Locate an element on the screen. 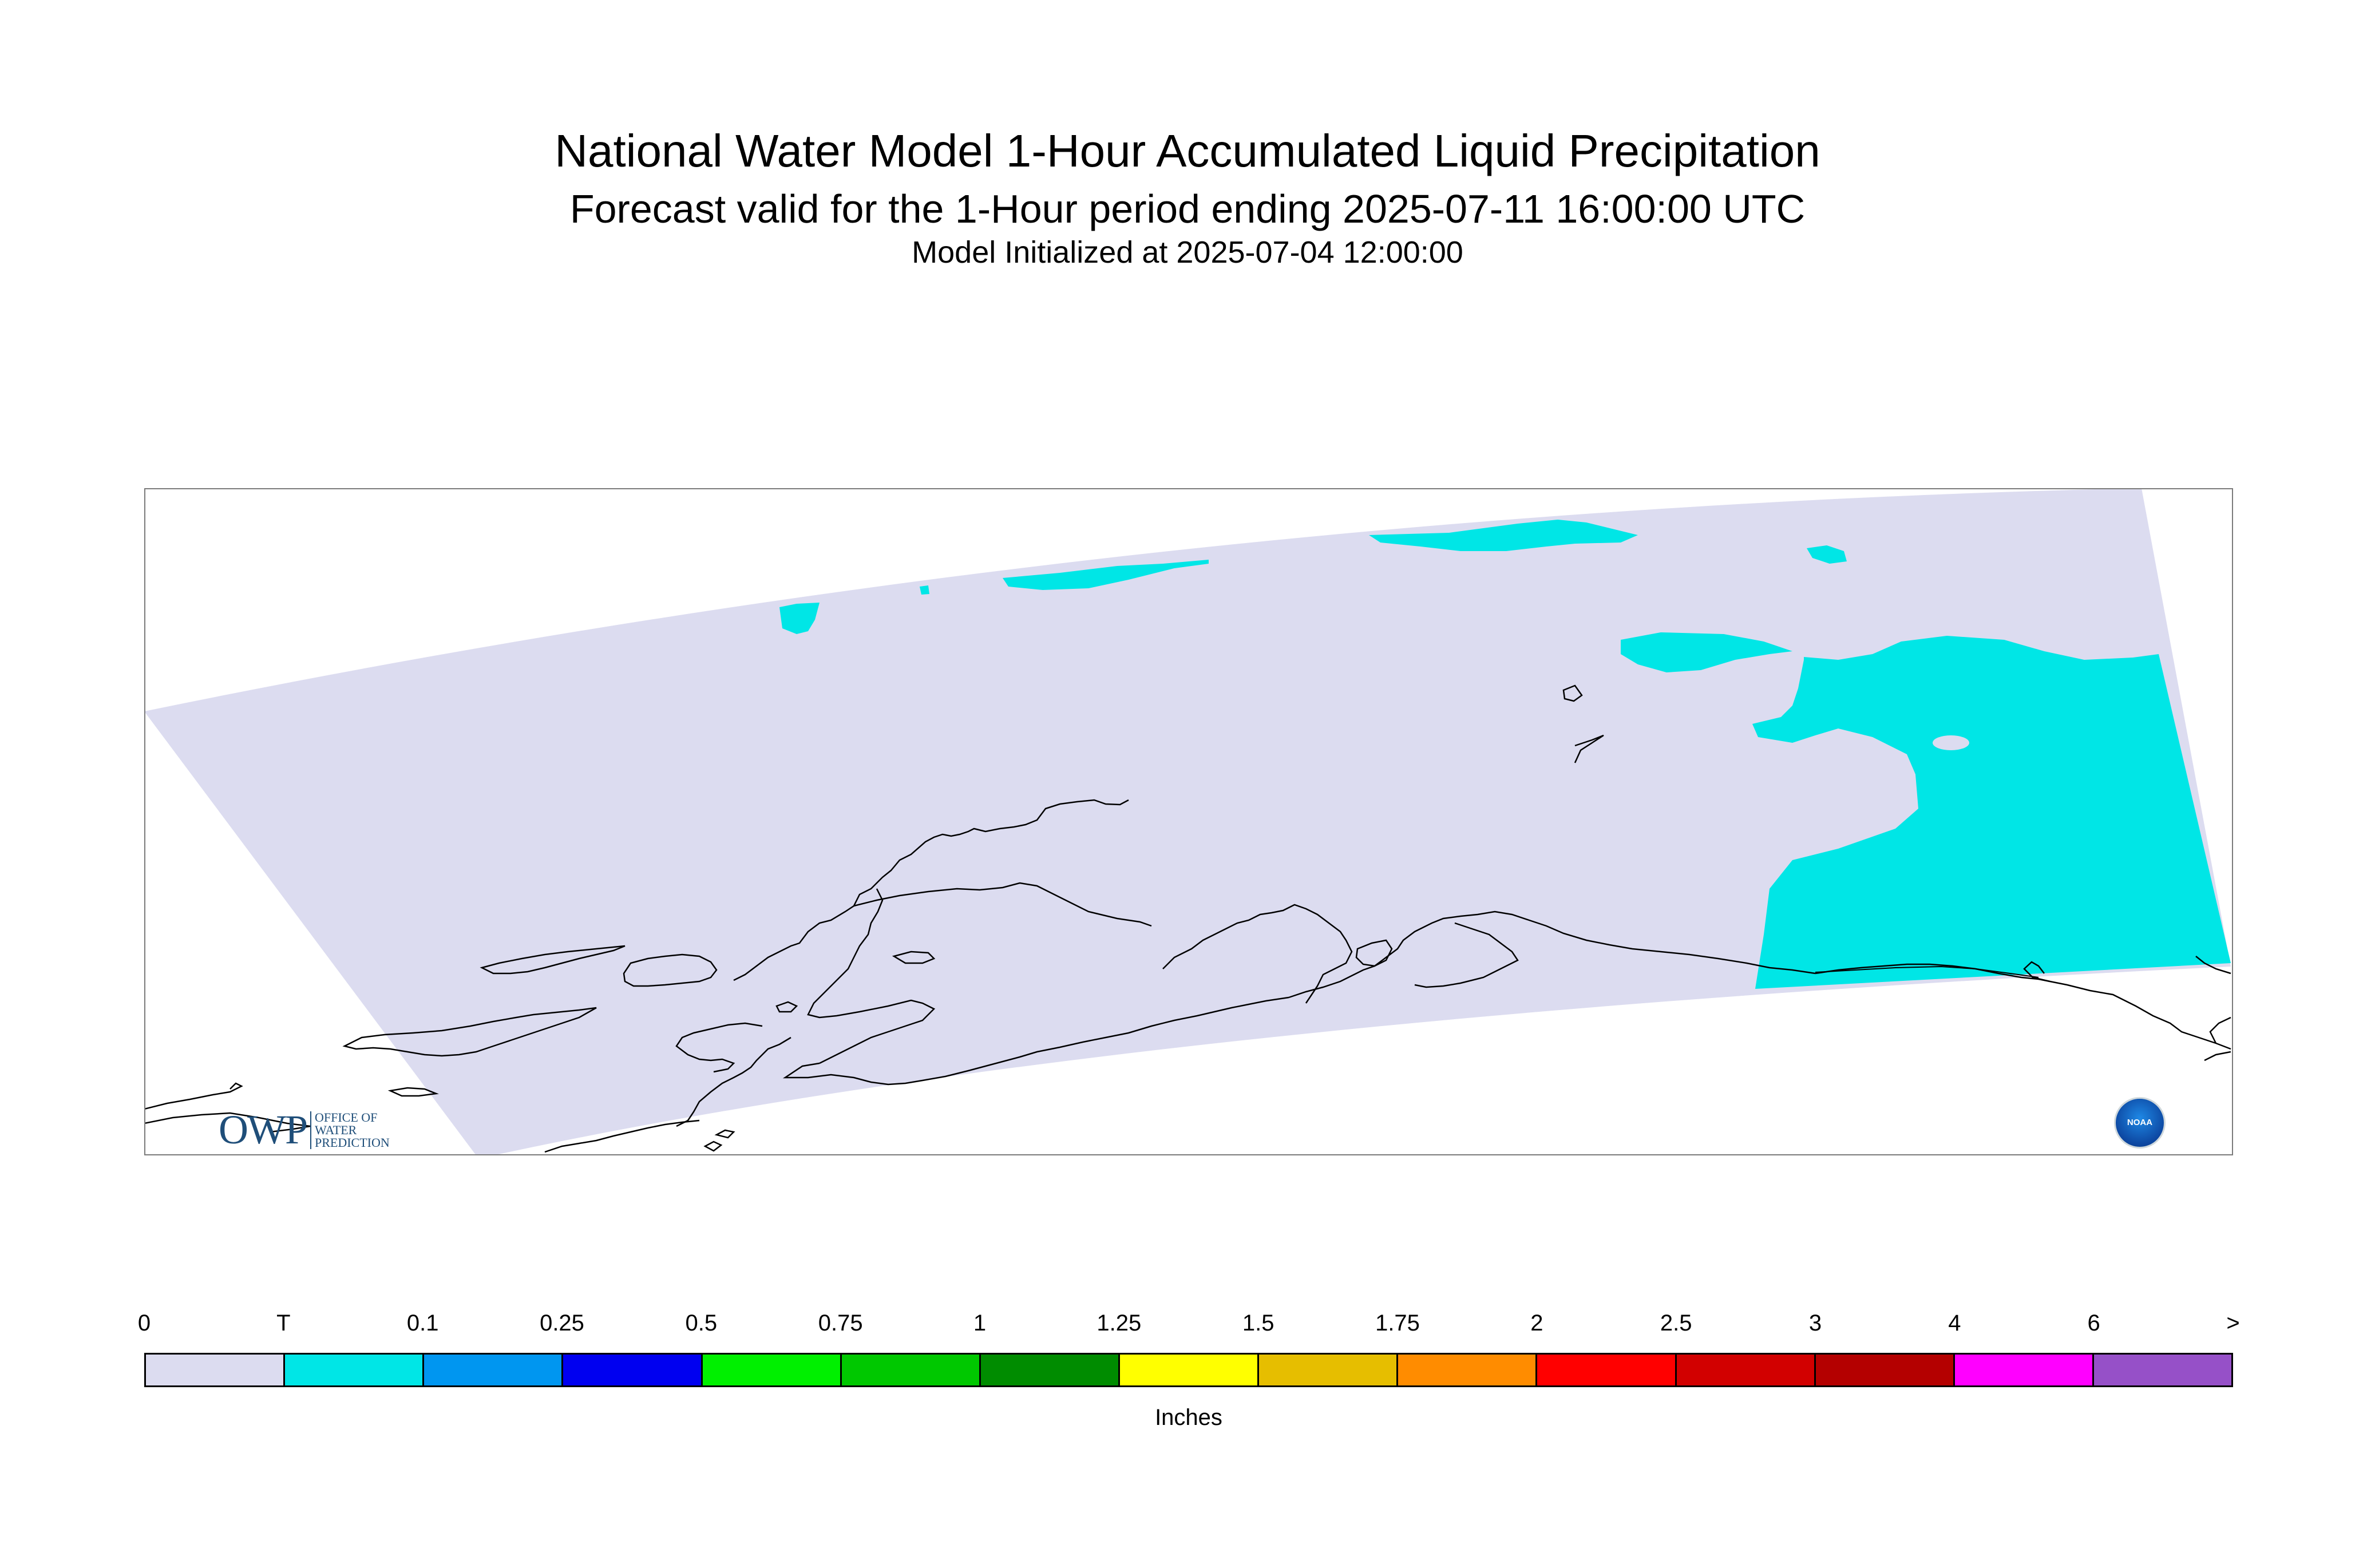 The width and height of the screenshot is (2375, 1568). owp-logo-line: PREDICTION is located at coordinates (353, 1142).